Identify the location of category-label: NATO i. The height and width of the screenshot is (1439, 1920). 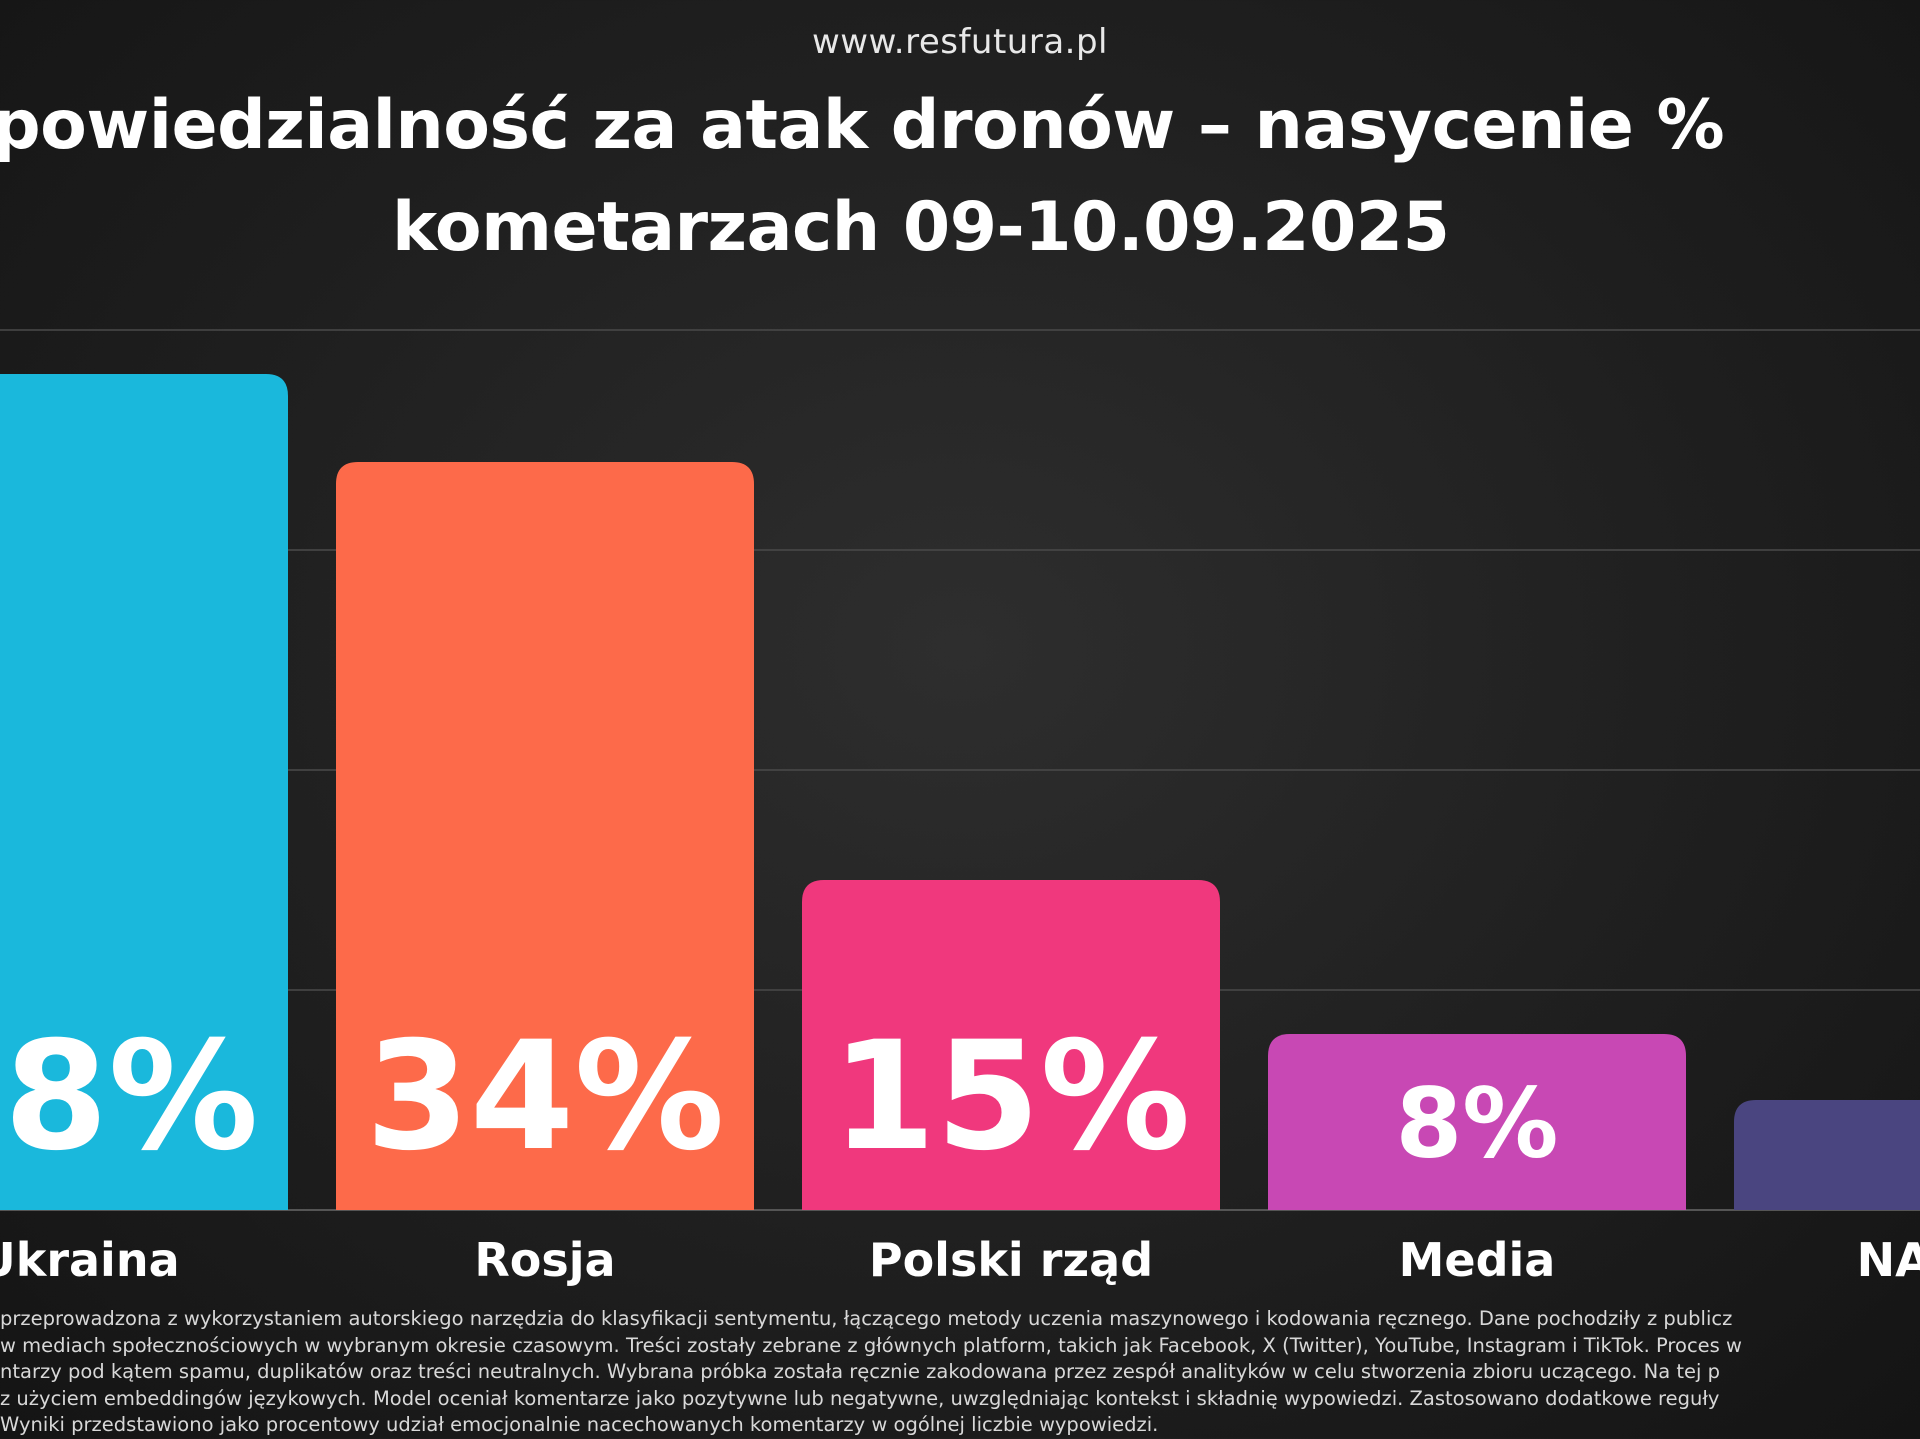
(1888, 1260).